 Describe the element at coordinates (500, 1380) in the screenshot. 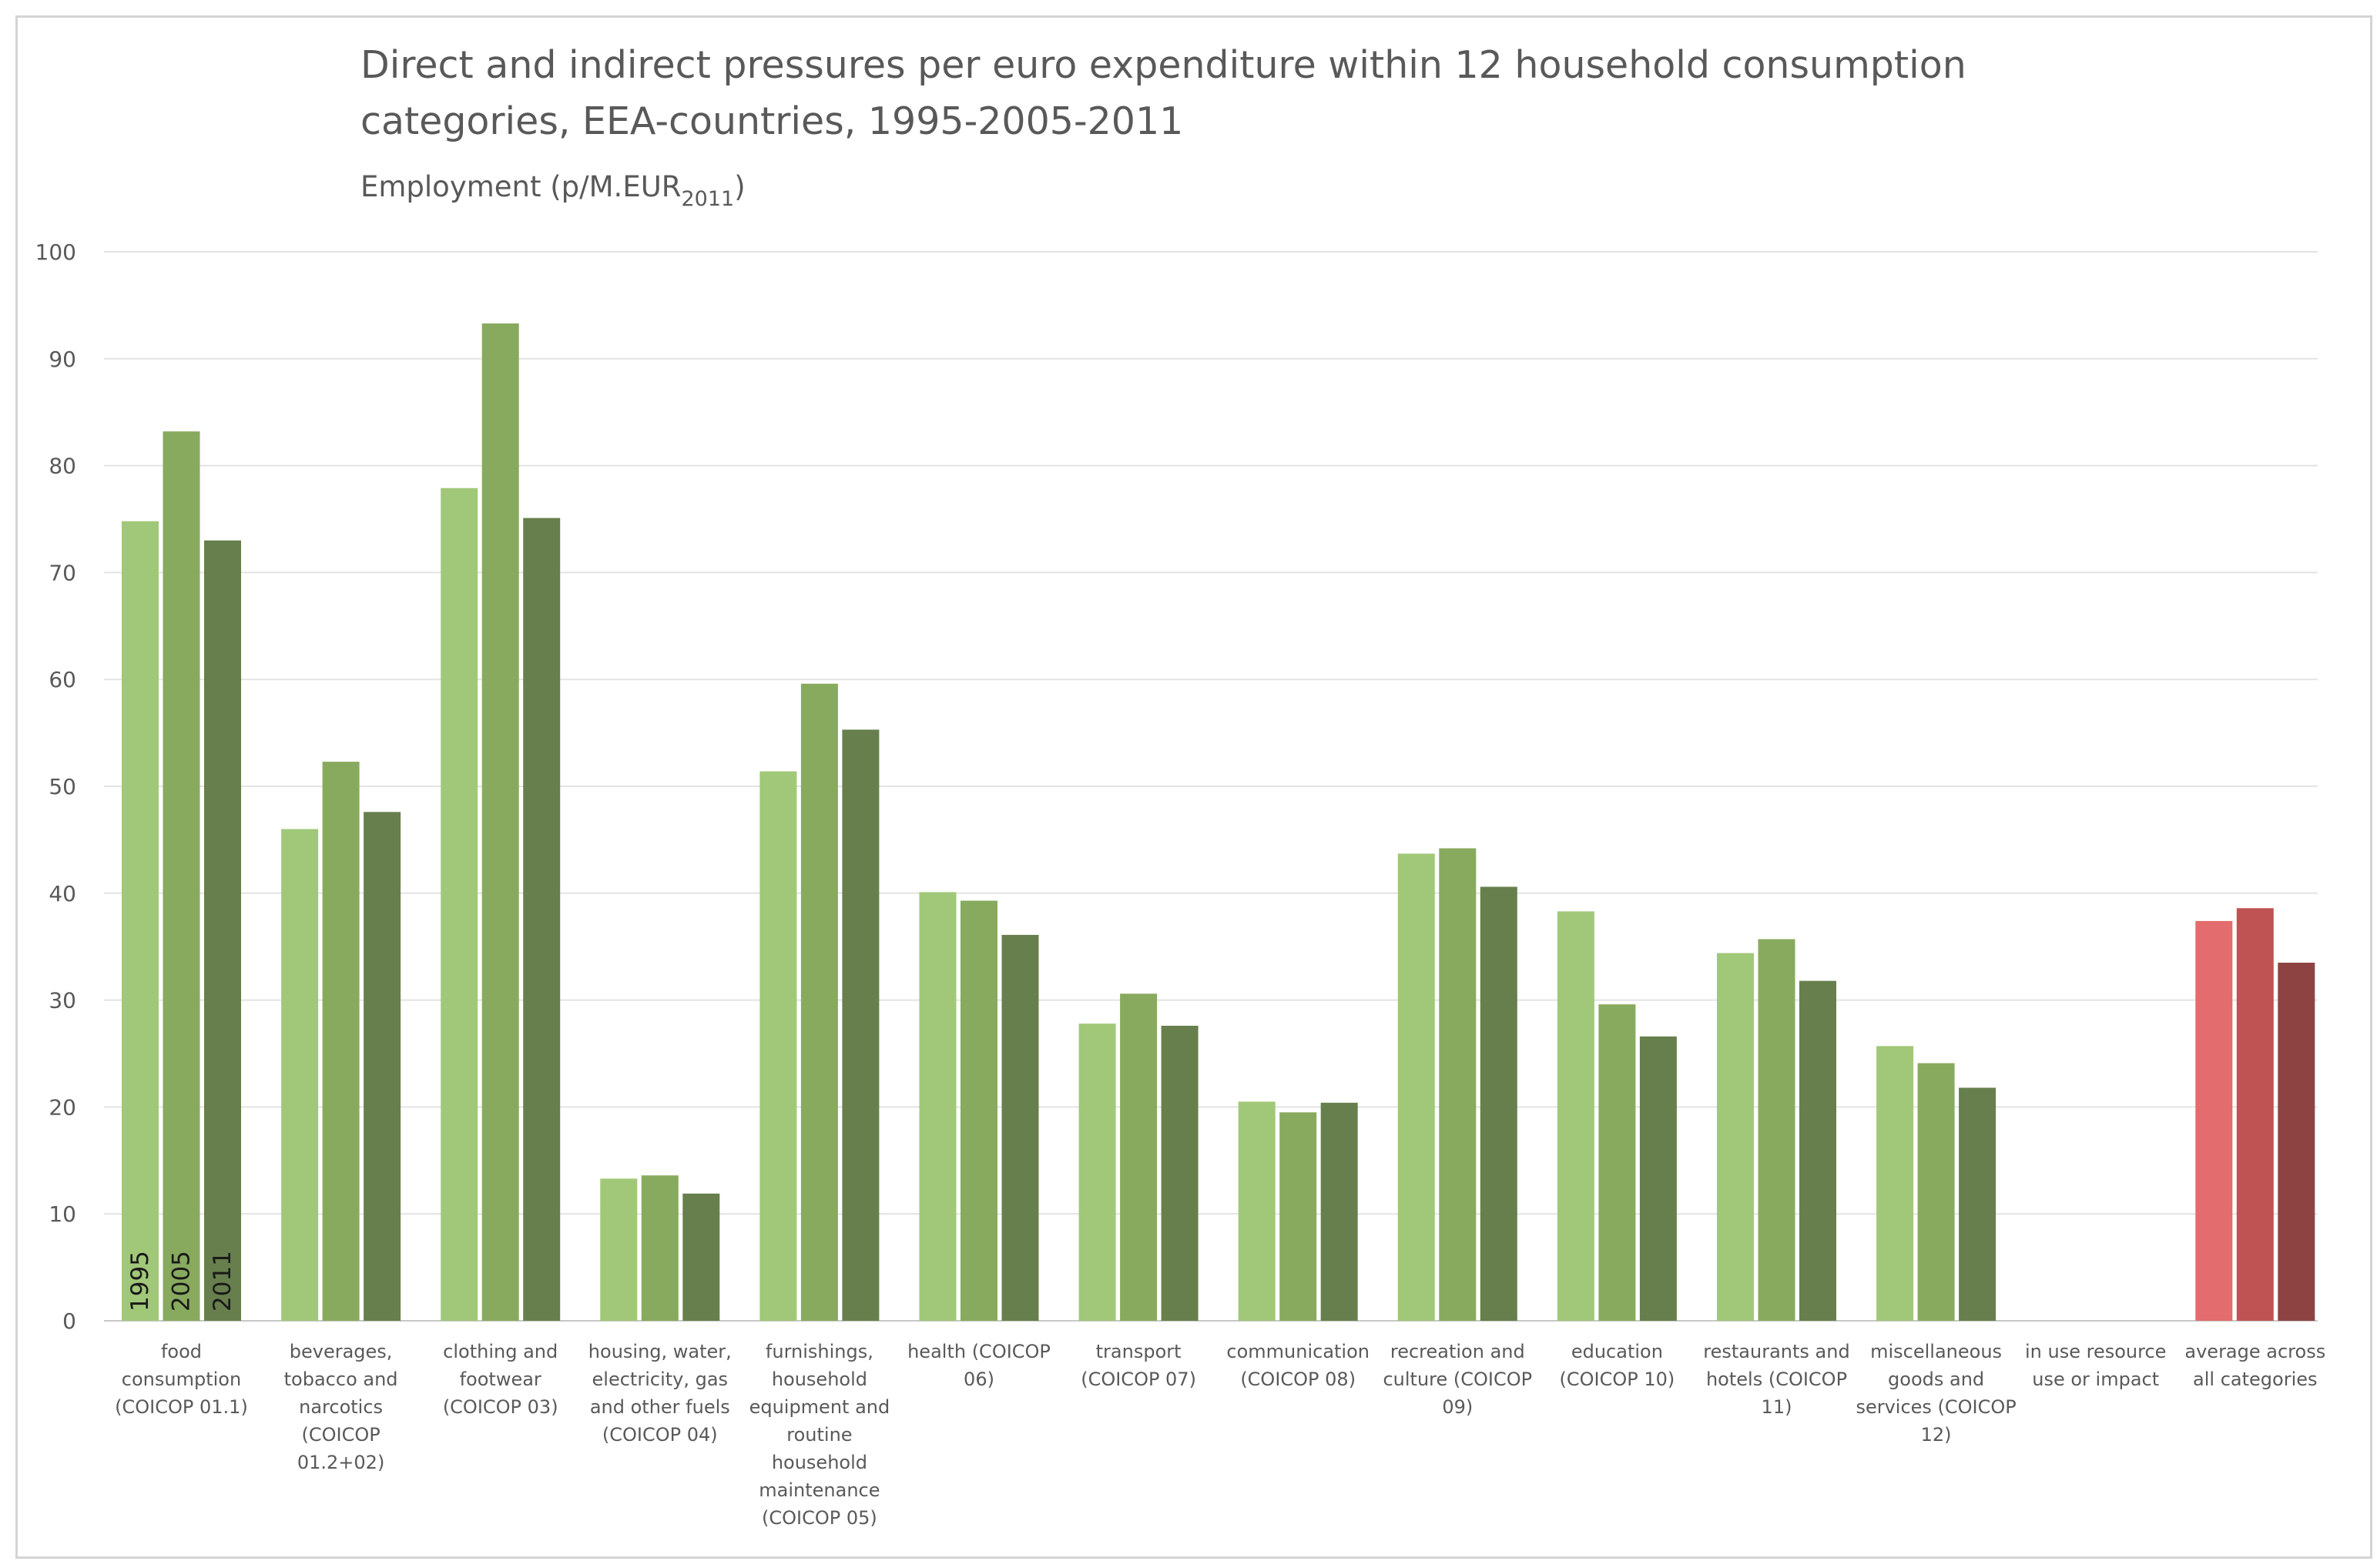

I see `x-axis-label: clothing and footwear (COICOP 03)` at that location.